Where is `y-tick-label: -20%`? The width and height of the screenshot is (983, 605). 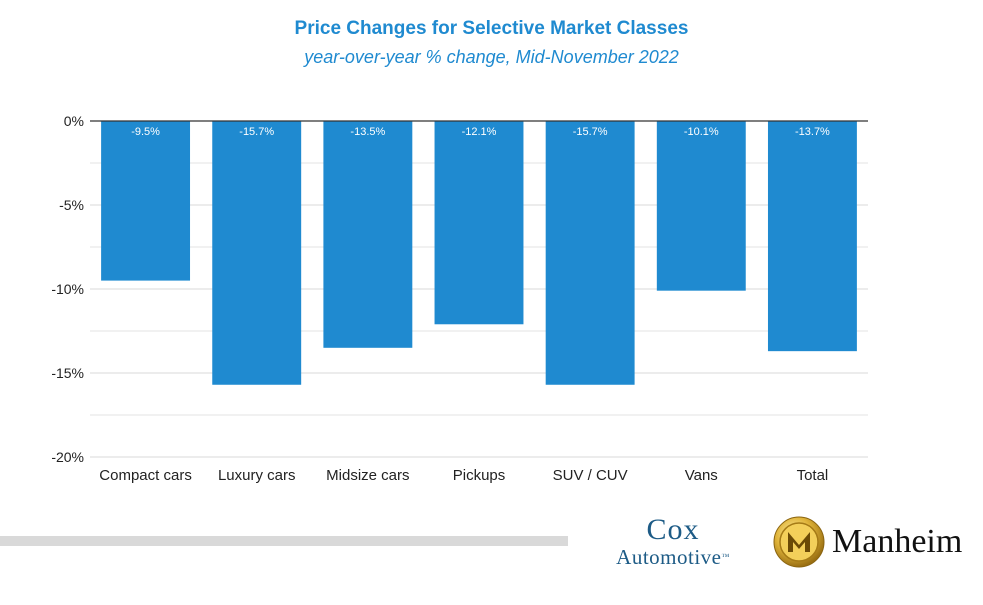 y-tick-label: -20% is located at coordinates (67, 457).